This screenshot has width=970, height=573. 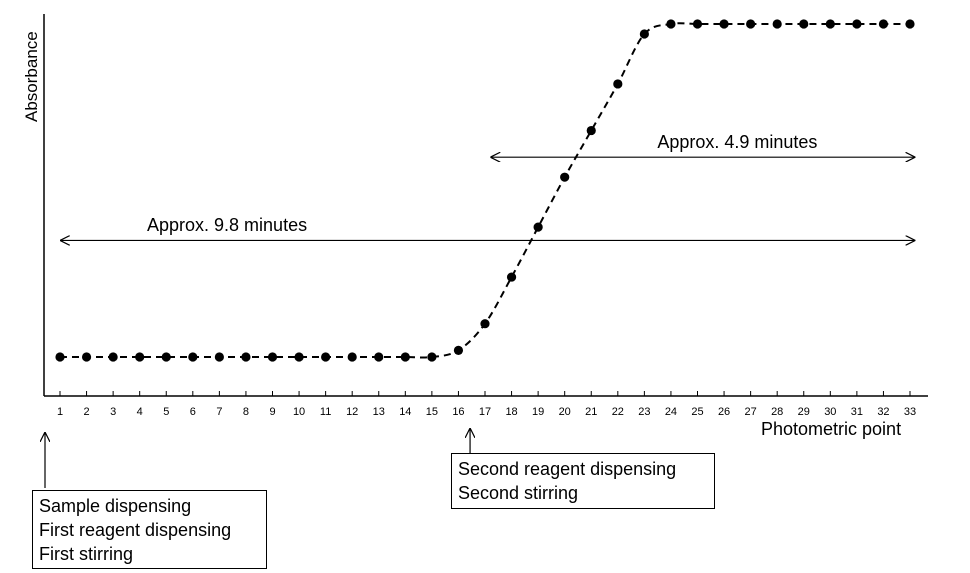 What do you see at coordinates (488, 198) in the screenshot?
I see `annotations` at bounding box center [488, 198].